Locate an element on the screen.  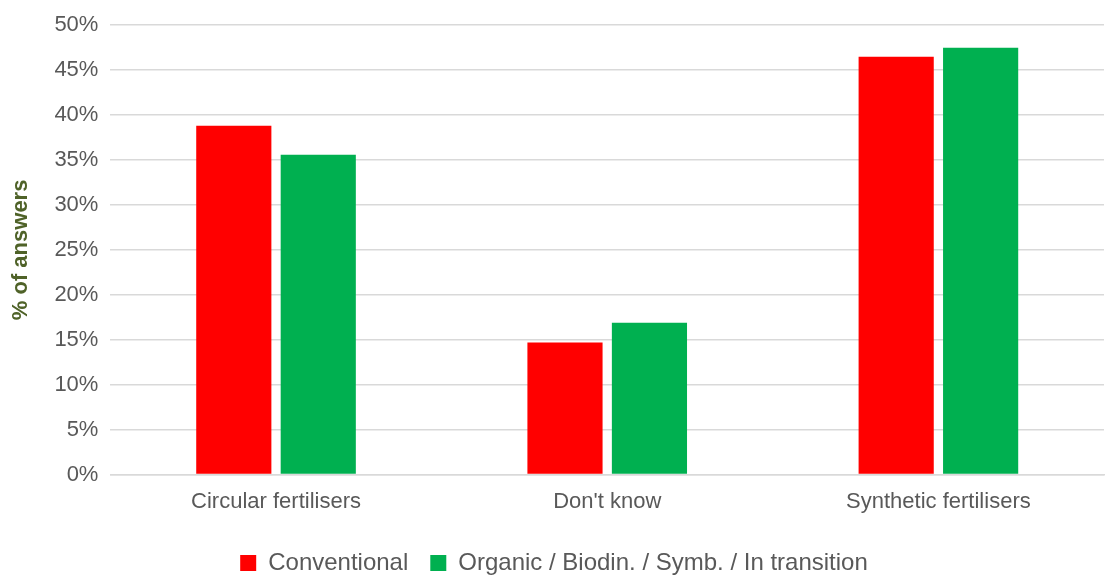
y-tick-label: 10% is located at coordinates (76, 383).